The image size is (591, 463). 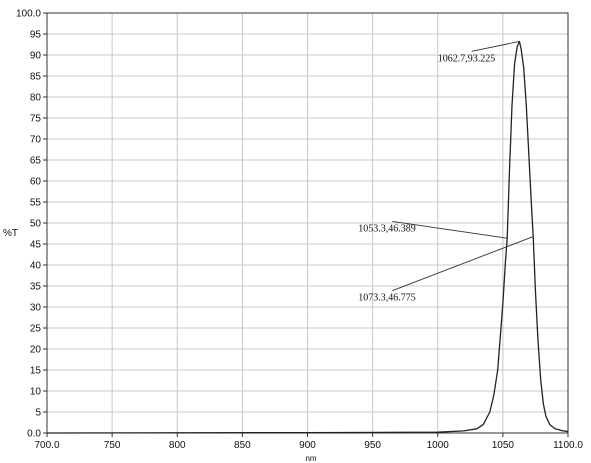 I want to click on y-tick-label: 35, so click(x=36, y=287).